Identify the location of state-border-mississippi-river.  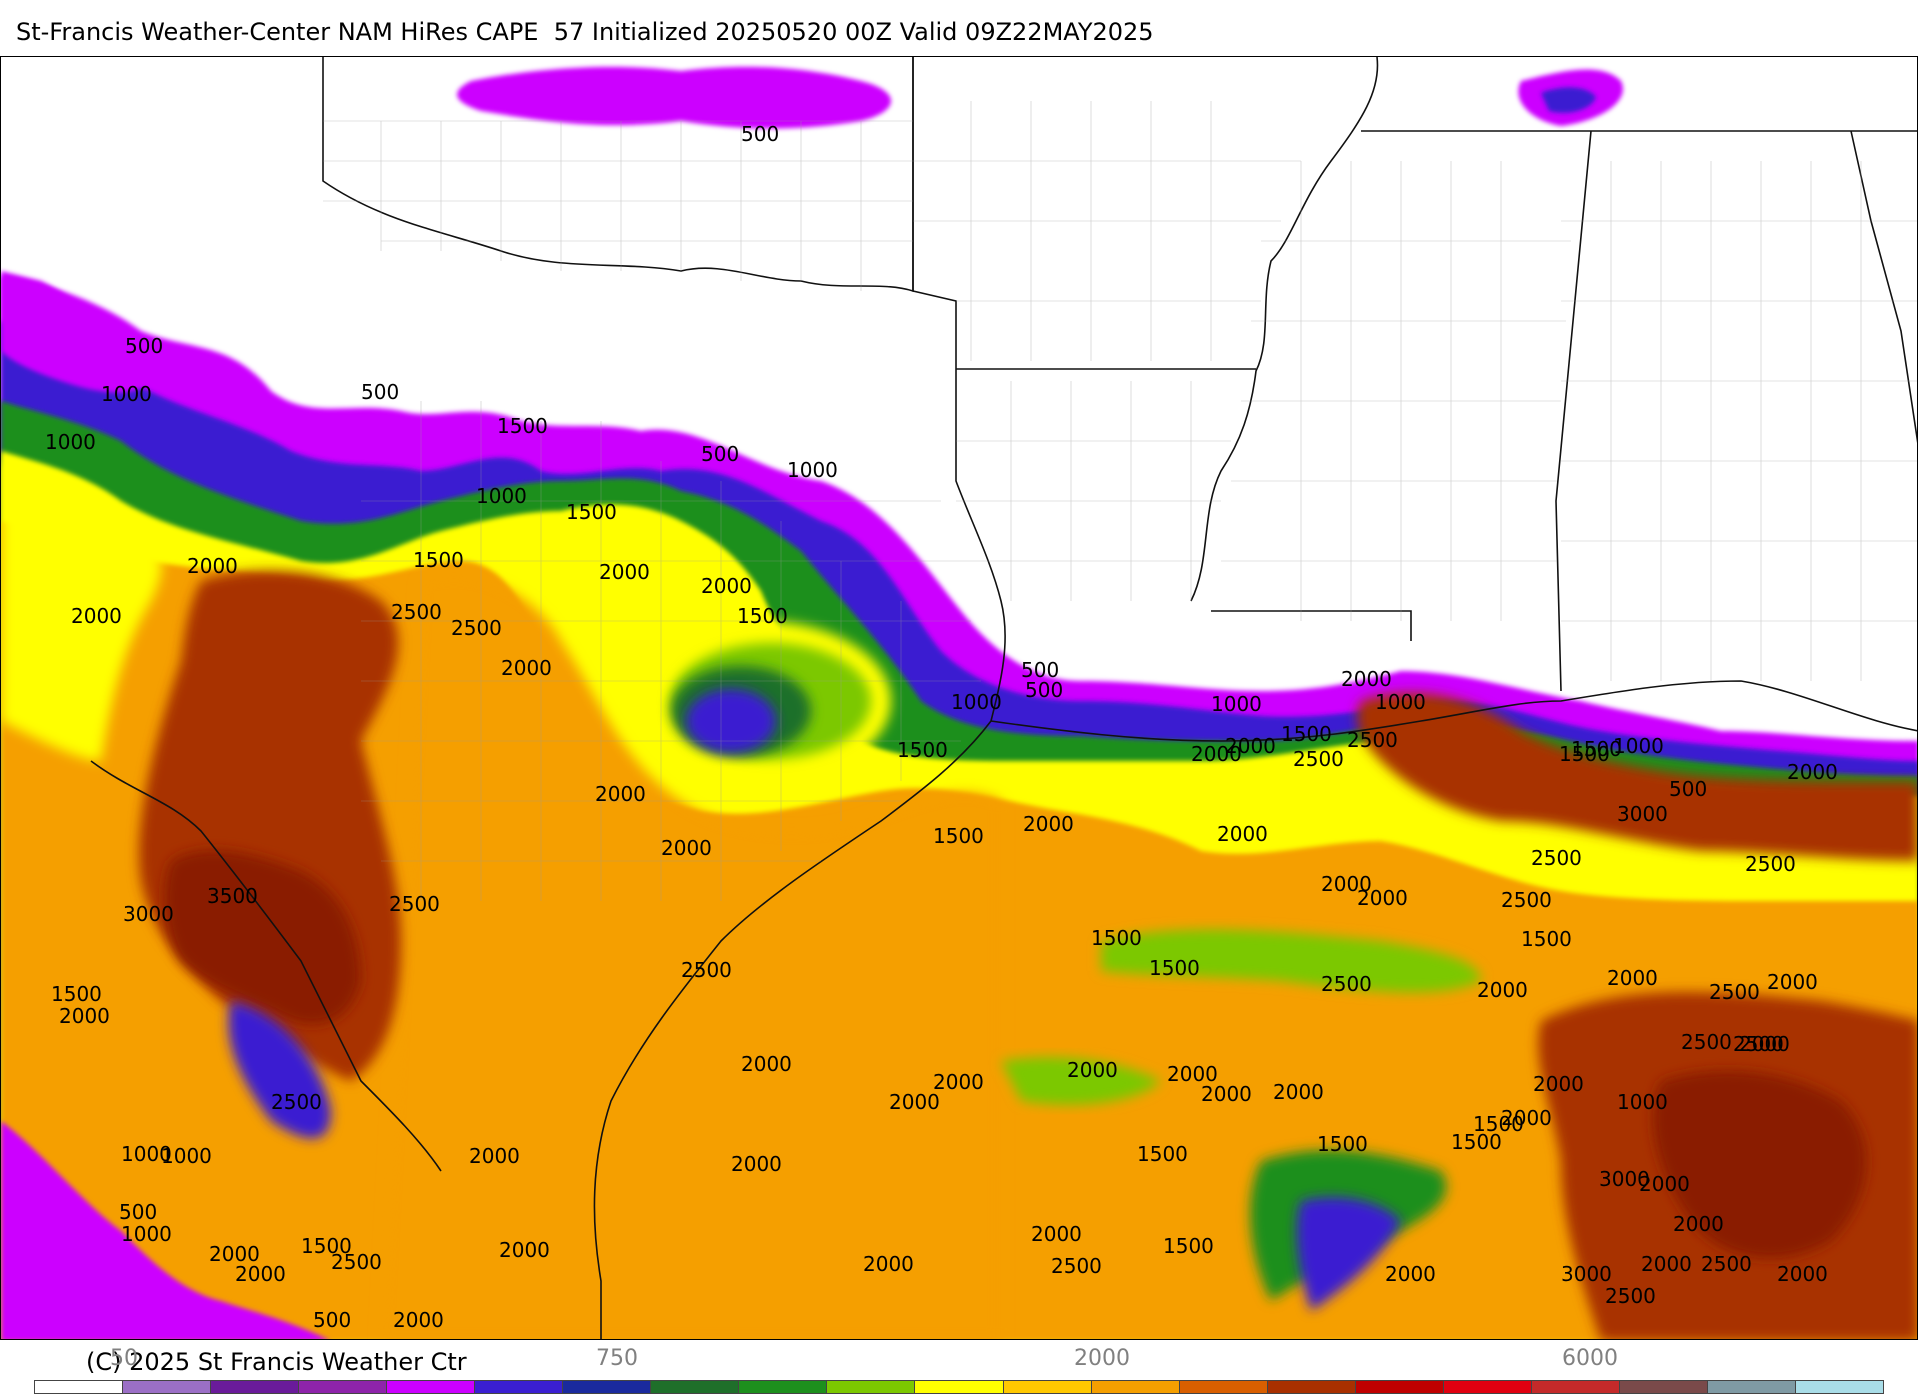
(1284, 329).